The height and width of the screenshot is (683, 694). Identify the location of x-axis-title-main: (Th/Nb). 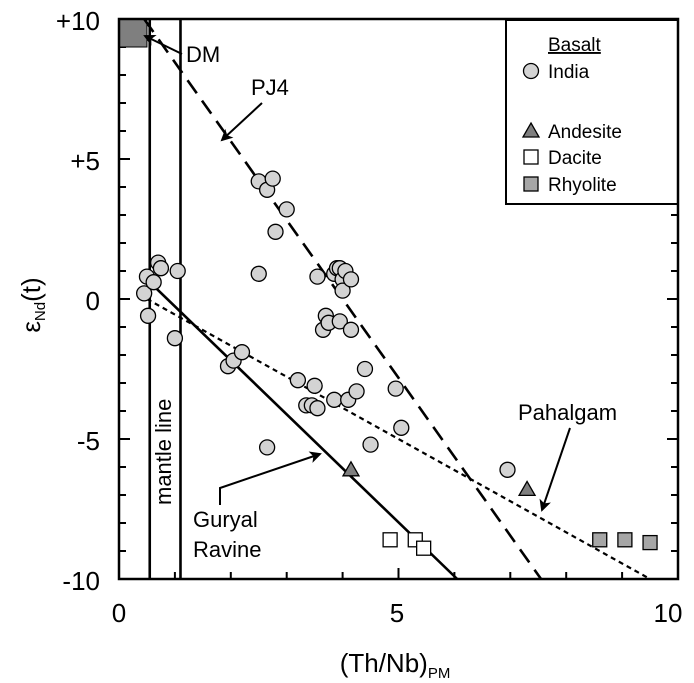
(384, 663).